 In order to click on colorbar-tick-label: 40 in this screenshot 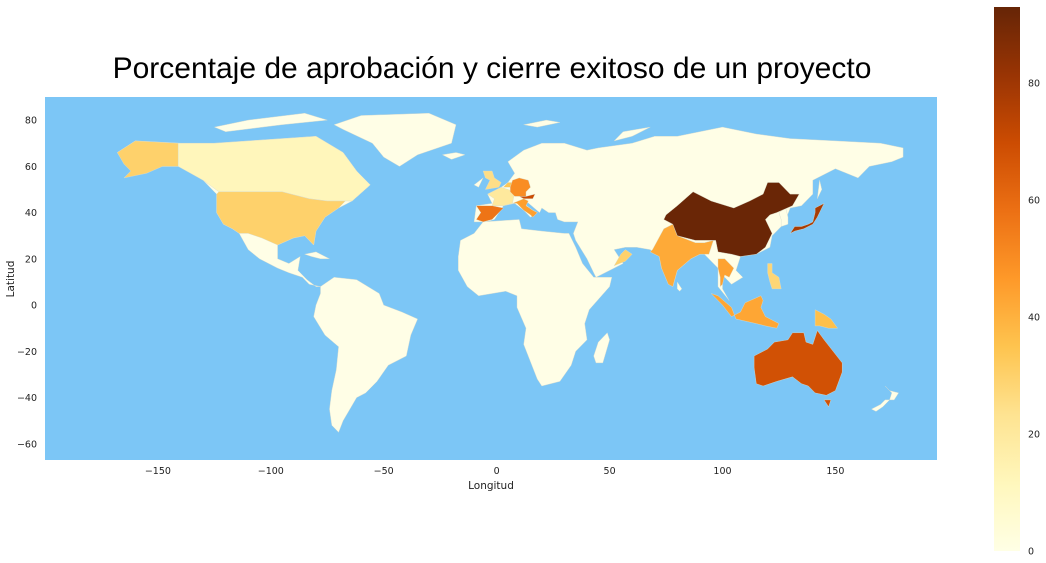, I will do `click(1034, 318)`.